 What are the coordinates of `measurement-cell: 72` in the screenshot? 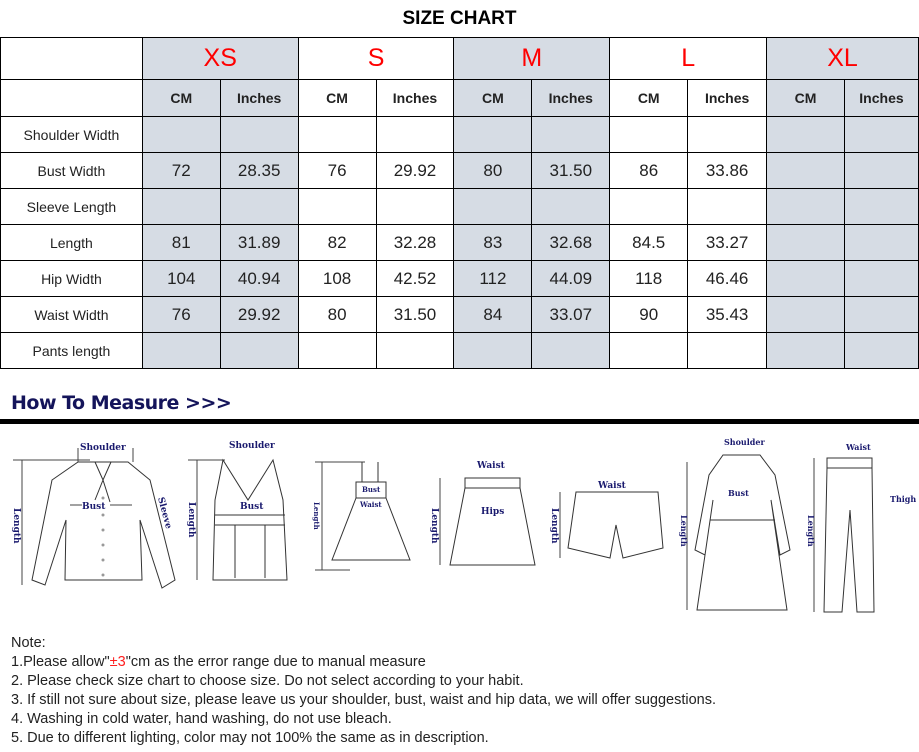 It's located at (181, 170).